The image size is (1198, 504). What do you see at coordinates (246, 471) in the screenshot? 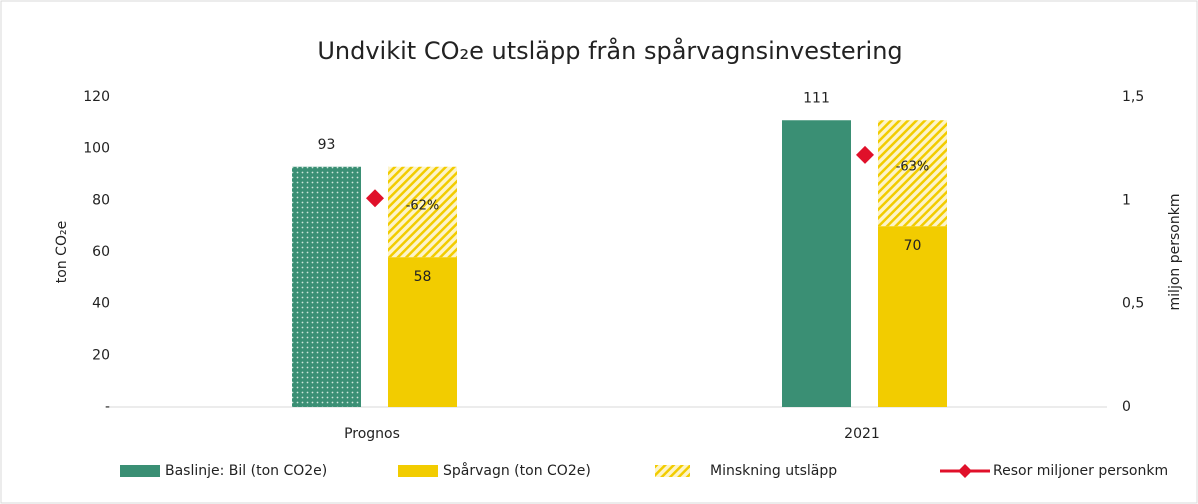
I see `legend-label: Baslinje: Bil (ton CO2e)` at bounding box center [246, 471].